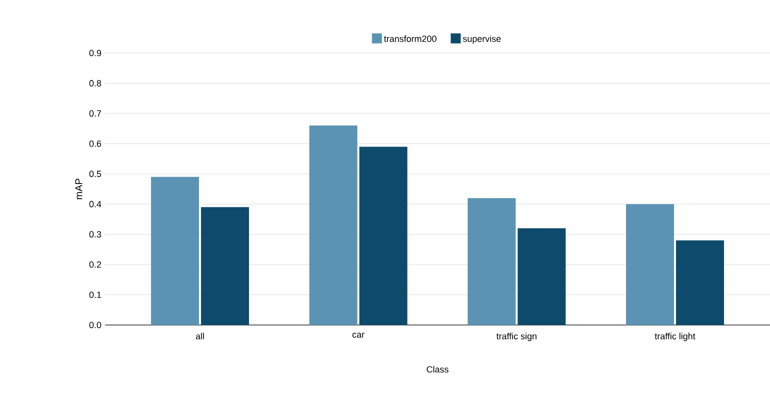  What do you see at coordinates (516, 337) in the screenshot?
I see `x-tick-label: traffic sign` at bounding box center [516, 337].